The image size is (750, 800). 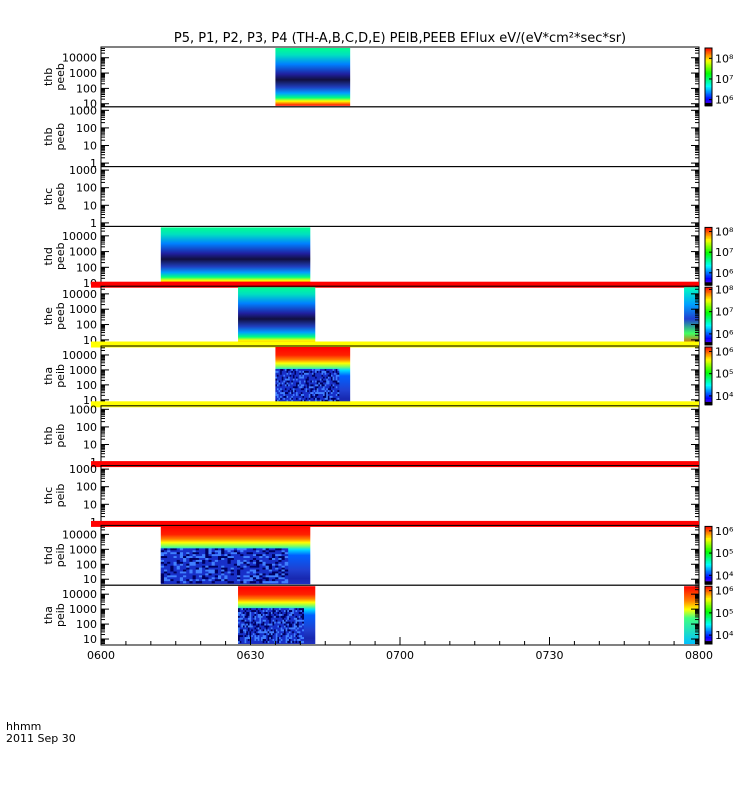 What do you see at coordinates (724, 232) in the screenshot?
I see `colorbar-tick-label: 10⁸` at bounding box center [724, 232].